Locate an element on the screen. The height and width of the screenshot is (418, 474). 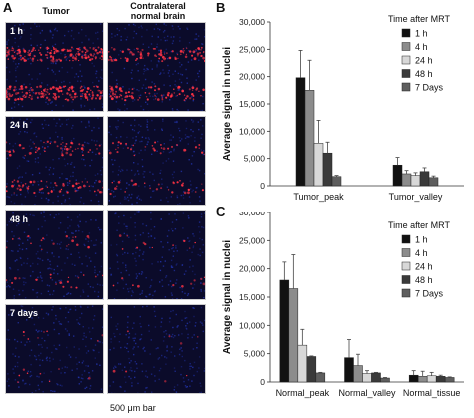
panel-a-letter: A is located at coordinates (8, 7).